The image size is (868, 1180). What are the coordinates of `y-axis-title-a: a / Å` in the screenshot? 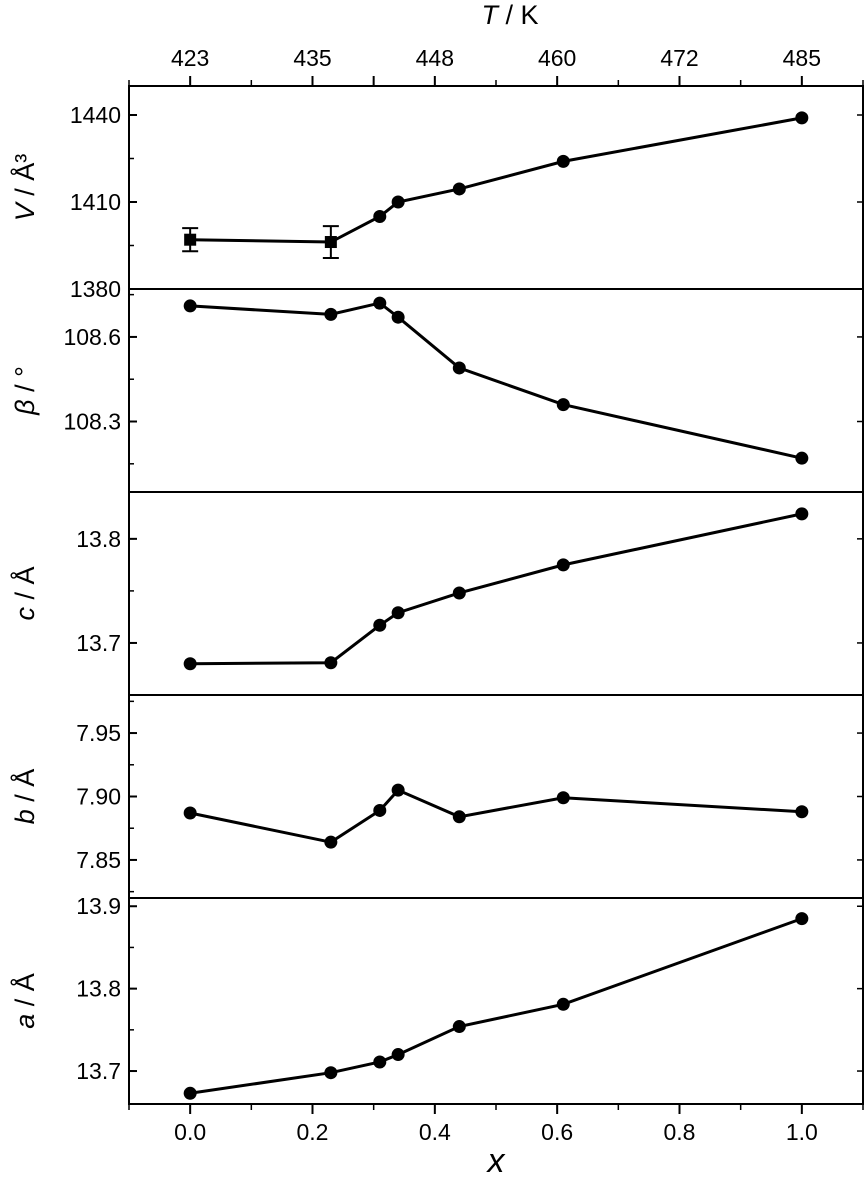 It's located at (24, 1001).